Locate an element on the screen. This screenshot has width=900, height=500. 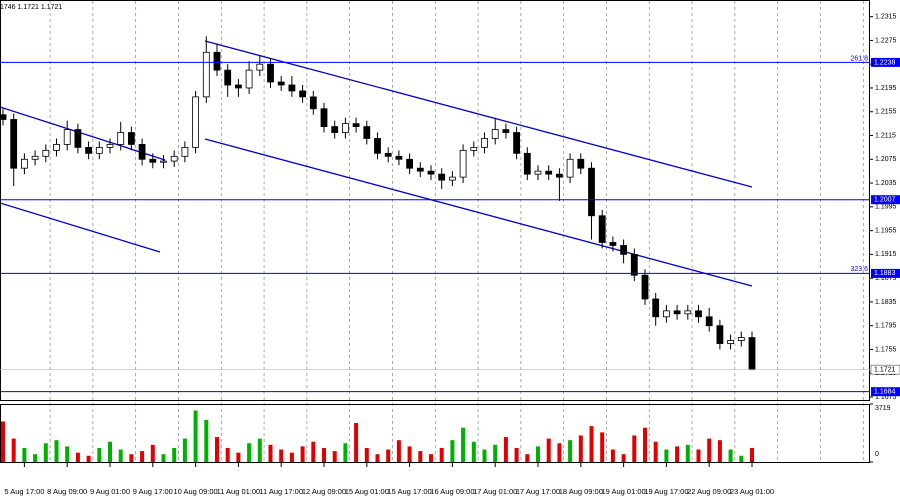
x-tick-label: 17 Aug 01:00 is located at coordinates (495, 491).